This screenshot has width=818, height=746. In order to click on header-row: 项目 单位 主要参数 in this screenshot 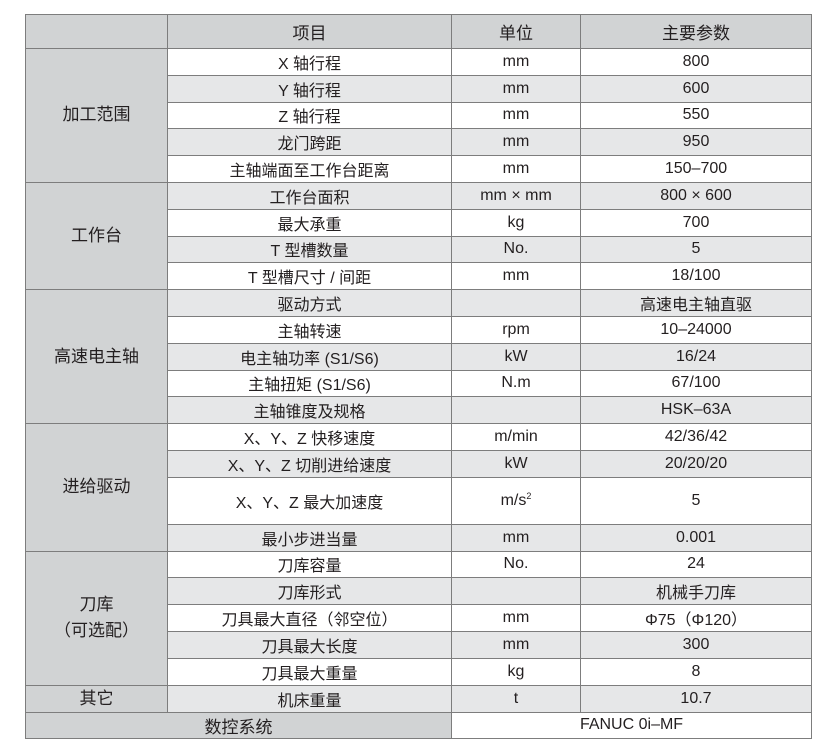, I will do `click(418, 31)`.